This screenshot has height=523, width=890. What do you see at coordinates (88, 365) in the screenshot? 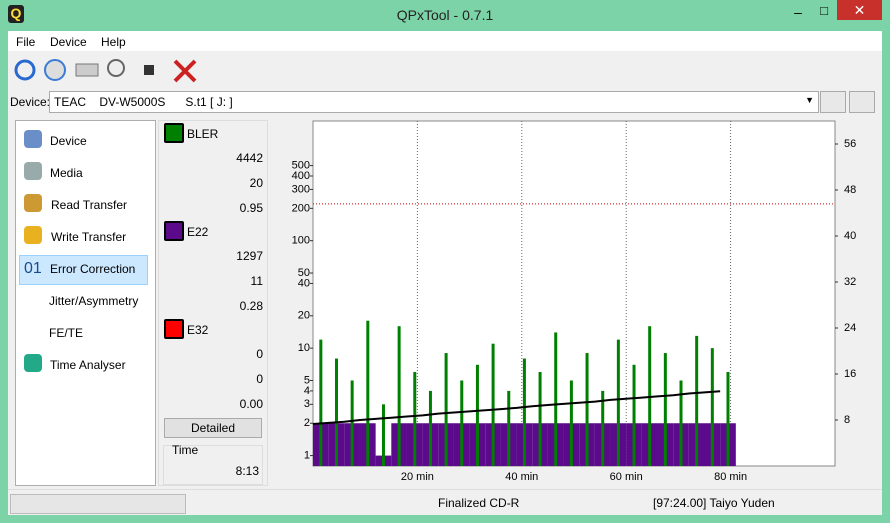
I see `nav-item: Time Analyser` at bounding box center [88, 365].